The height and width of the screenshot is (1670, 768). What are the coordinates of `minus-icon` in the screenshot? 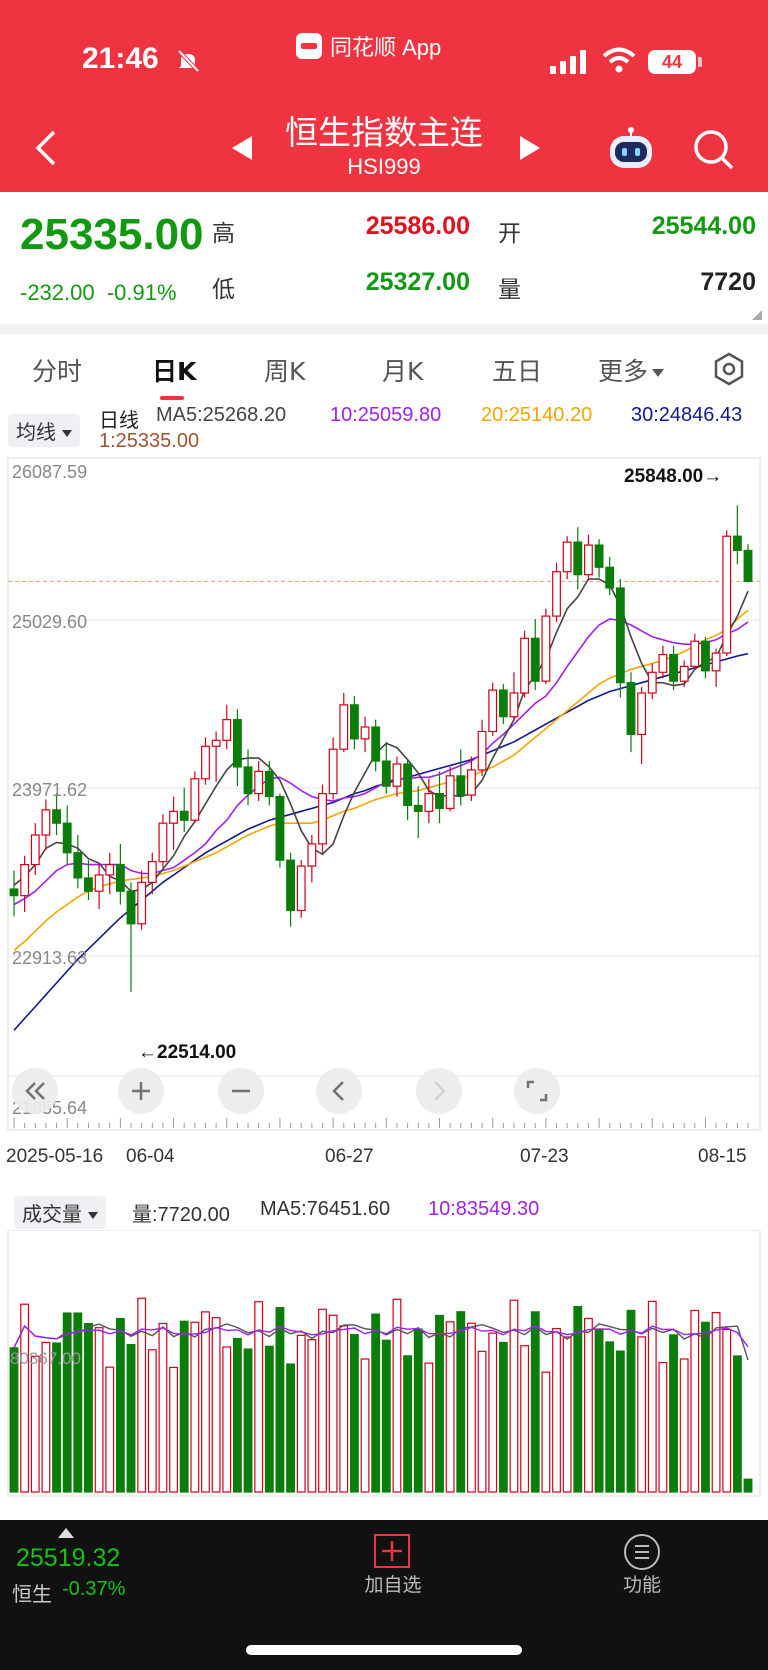 It's located at (241, 1091).